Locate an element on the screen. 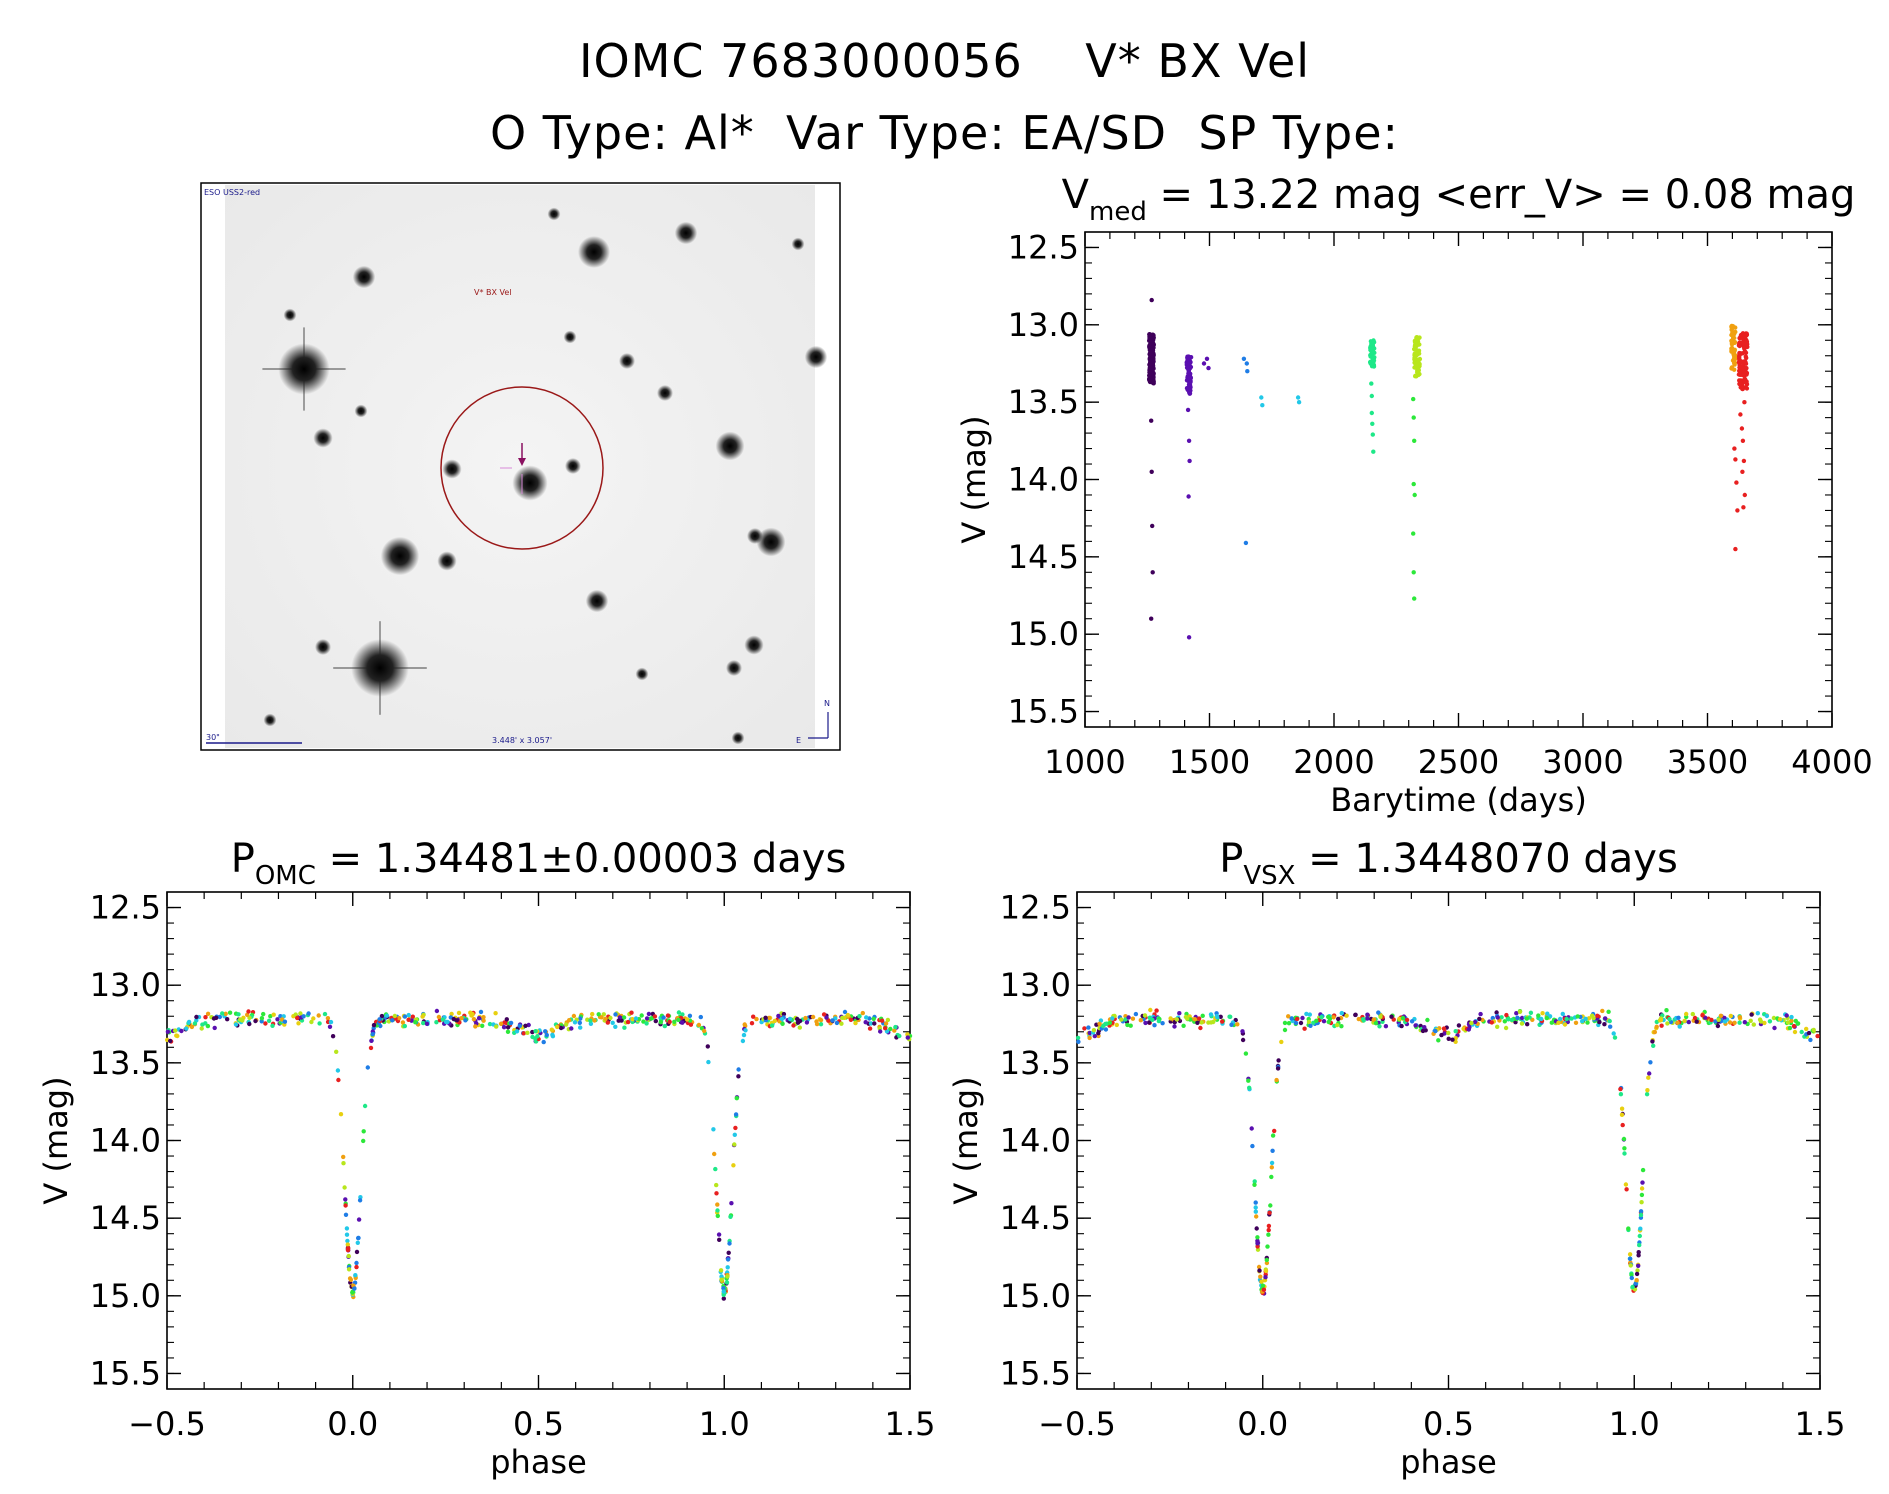 Image resolution: width=1889 pixels, height=1494 pixels. compass-east-label: E is located at coordinates (798, 740).